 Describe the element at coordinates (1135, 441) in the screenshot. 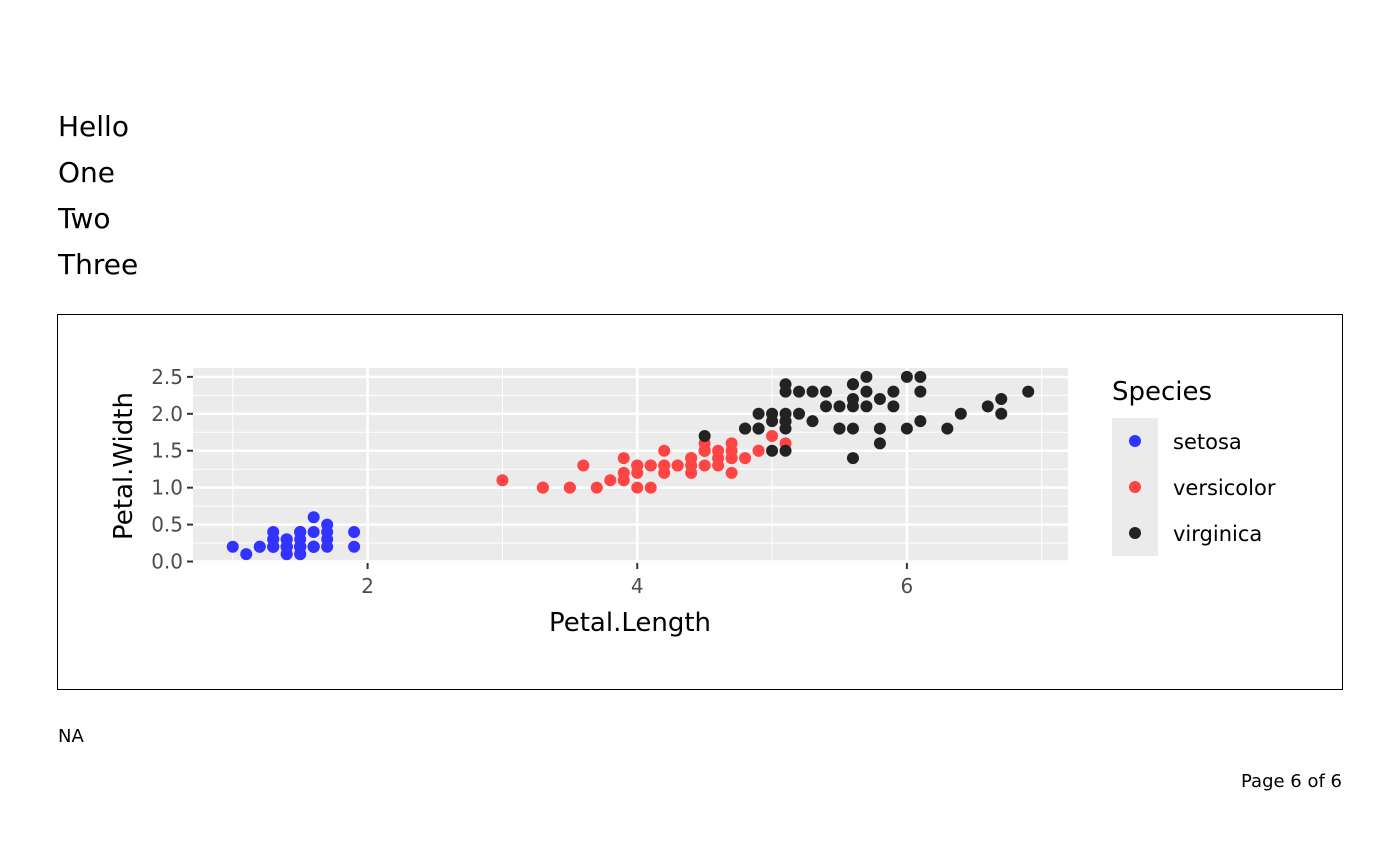

I see `legend-key-setosa` at that location.